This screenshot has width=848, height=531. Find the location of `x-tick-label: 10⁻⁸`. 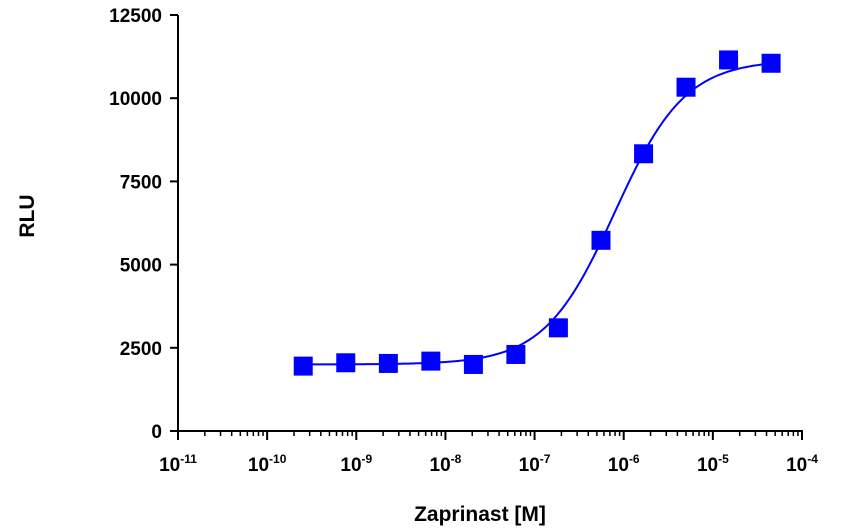

x-tick-label: 10⁻⁸ is located at coordinates (446, 464).